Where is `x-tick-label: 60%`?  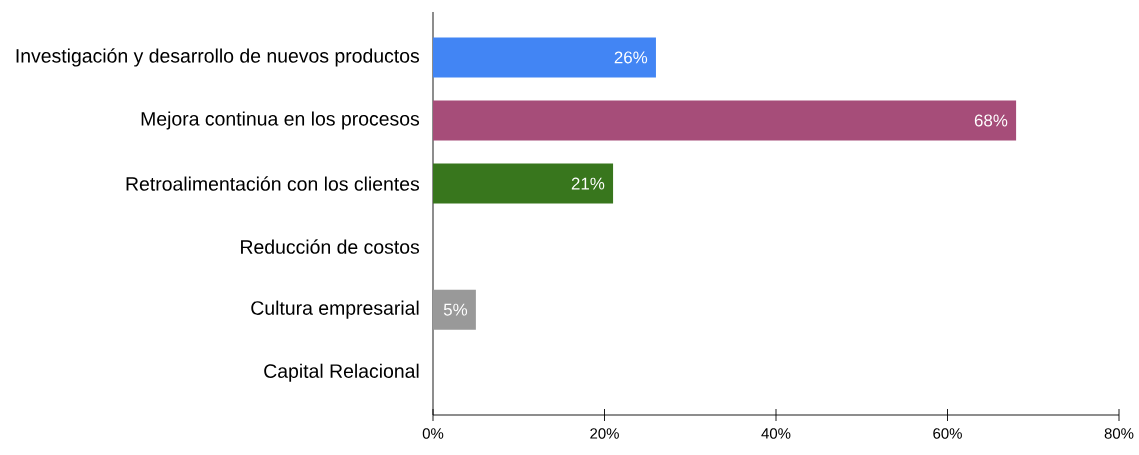
x-tick-label: 60% is located at coordinates (947, 433).